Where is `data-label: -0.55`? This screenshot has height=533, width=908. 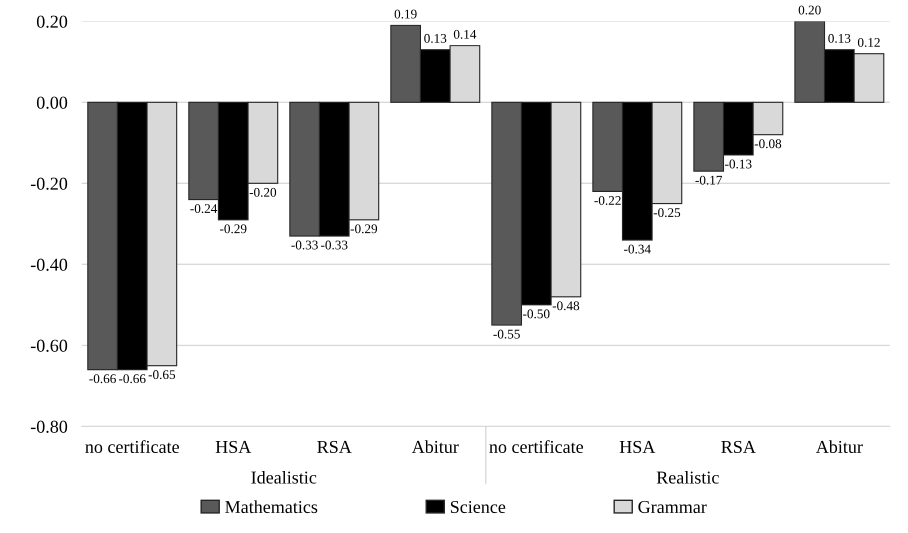
data-label: -0.55 is located at coordinates (506, 334).